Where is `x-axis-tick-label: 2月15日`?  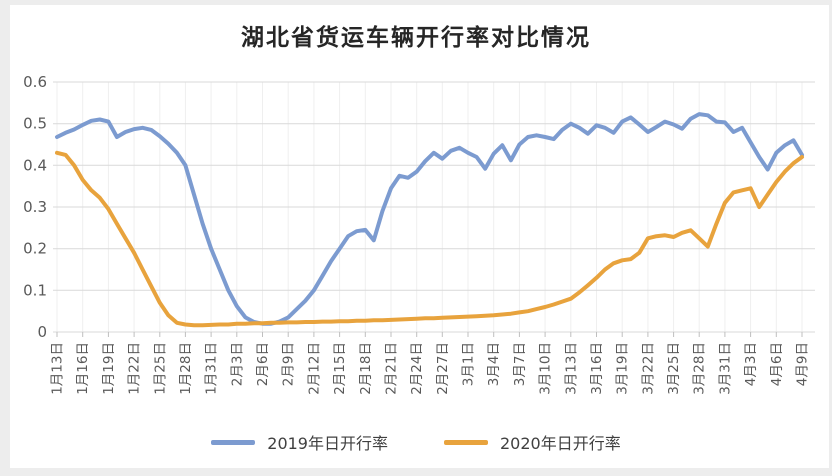 x-axis-tick-label: 2月15日 is located at coordinates (340, 368).